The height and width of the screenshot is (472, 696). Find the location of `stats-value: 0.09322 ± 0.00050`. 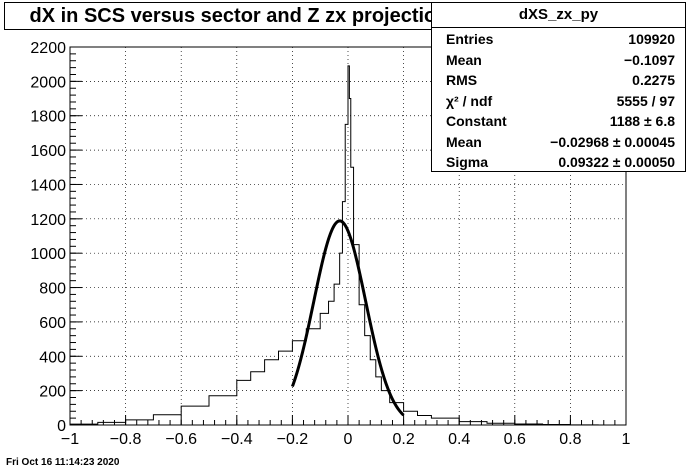

stats-value: 0.09322 ± 0.00050 is located at coordinates (616, 162).